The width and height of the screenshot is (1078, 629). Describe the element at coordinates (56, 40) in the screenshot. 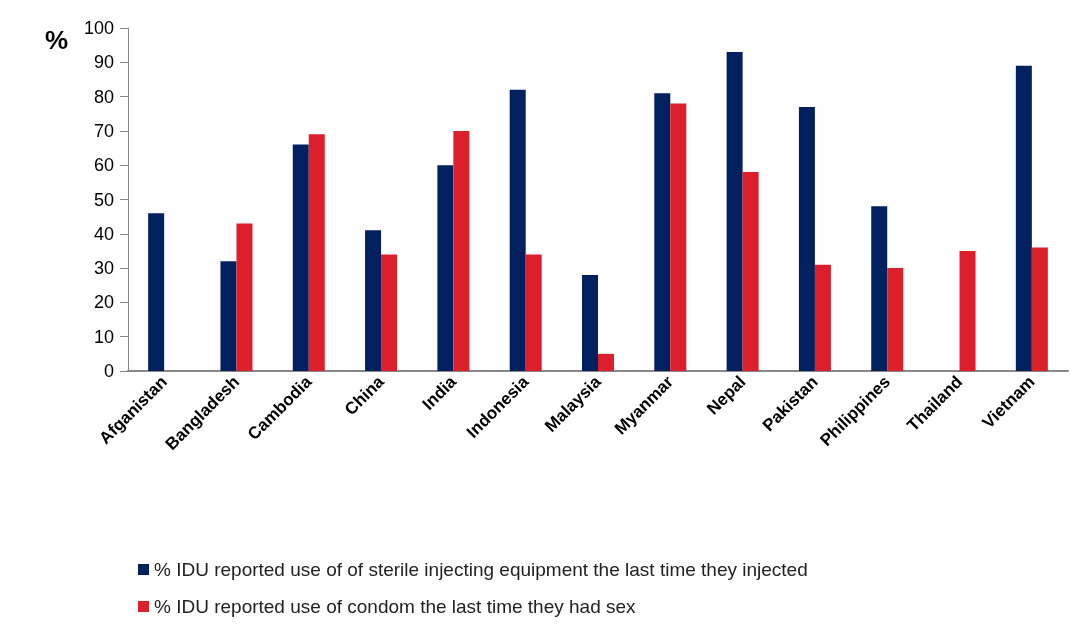

I see `y-axis-title: %` at that location.